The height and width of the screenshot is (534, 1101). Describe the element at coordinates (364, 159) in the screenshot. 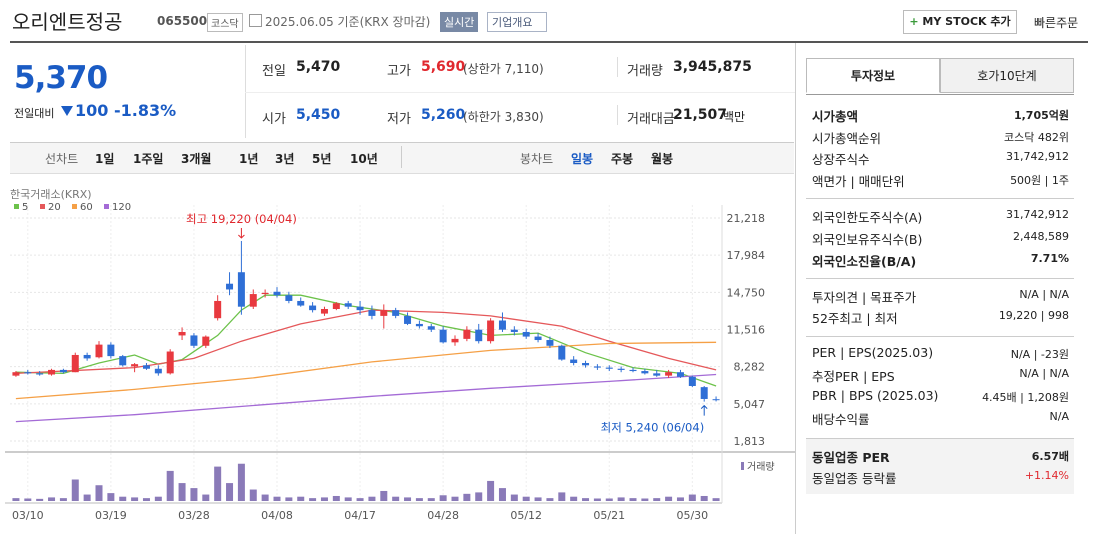

I see `period-tab: 10년` at that location.